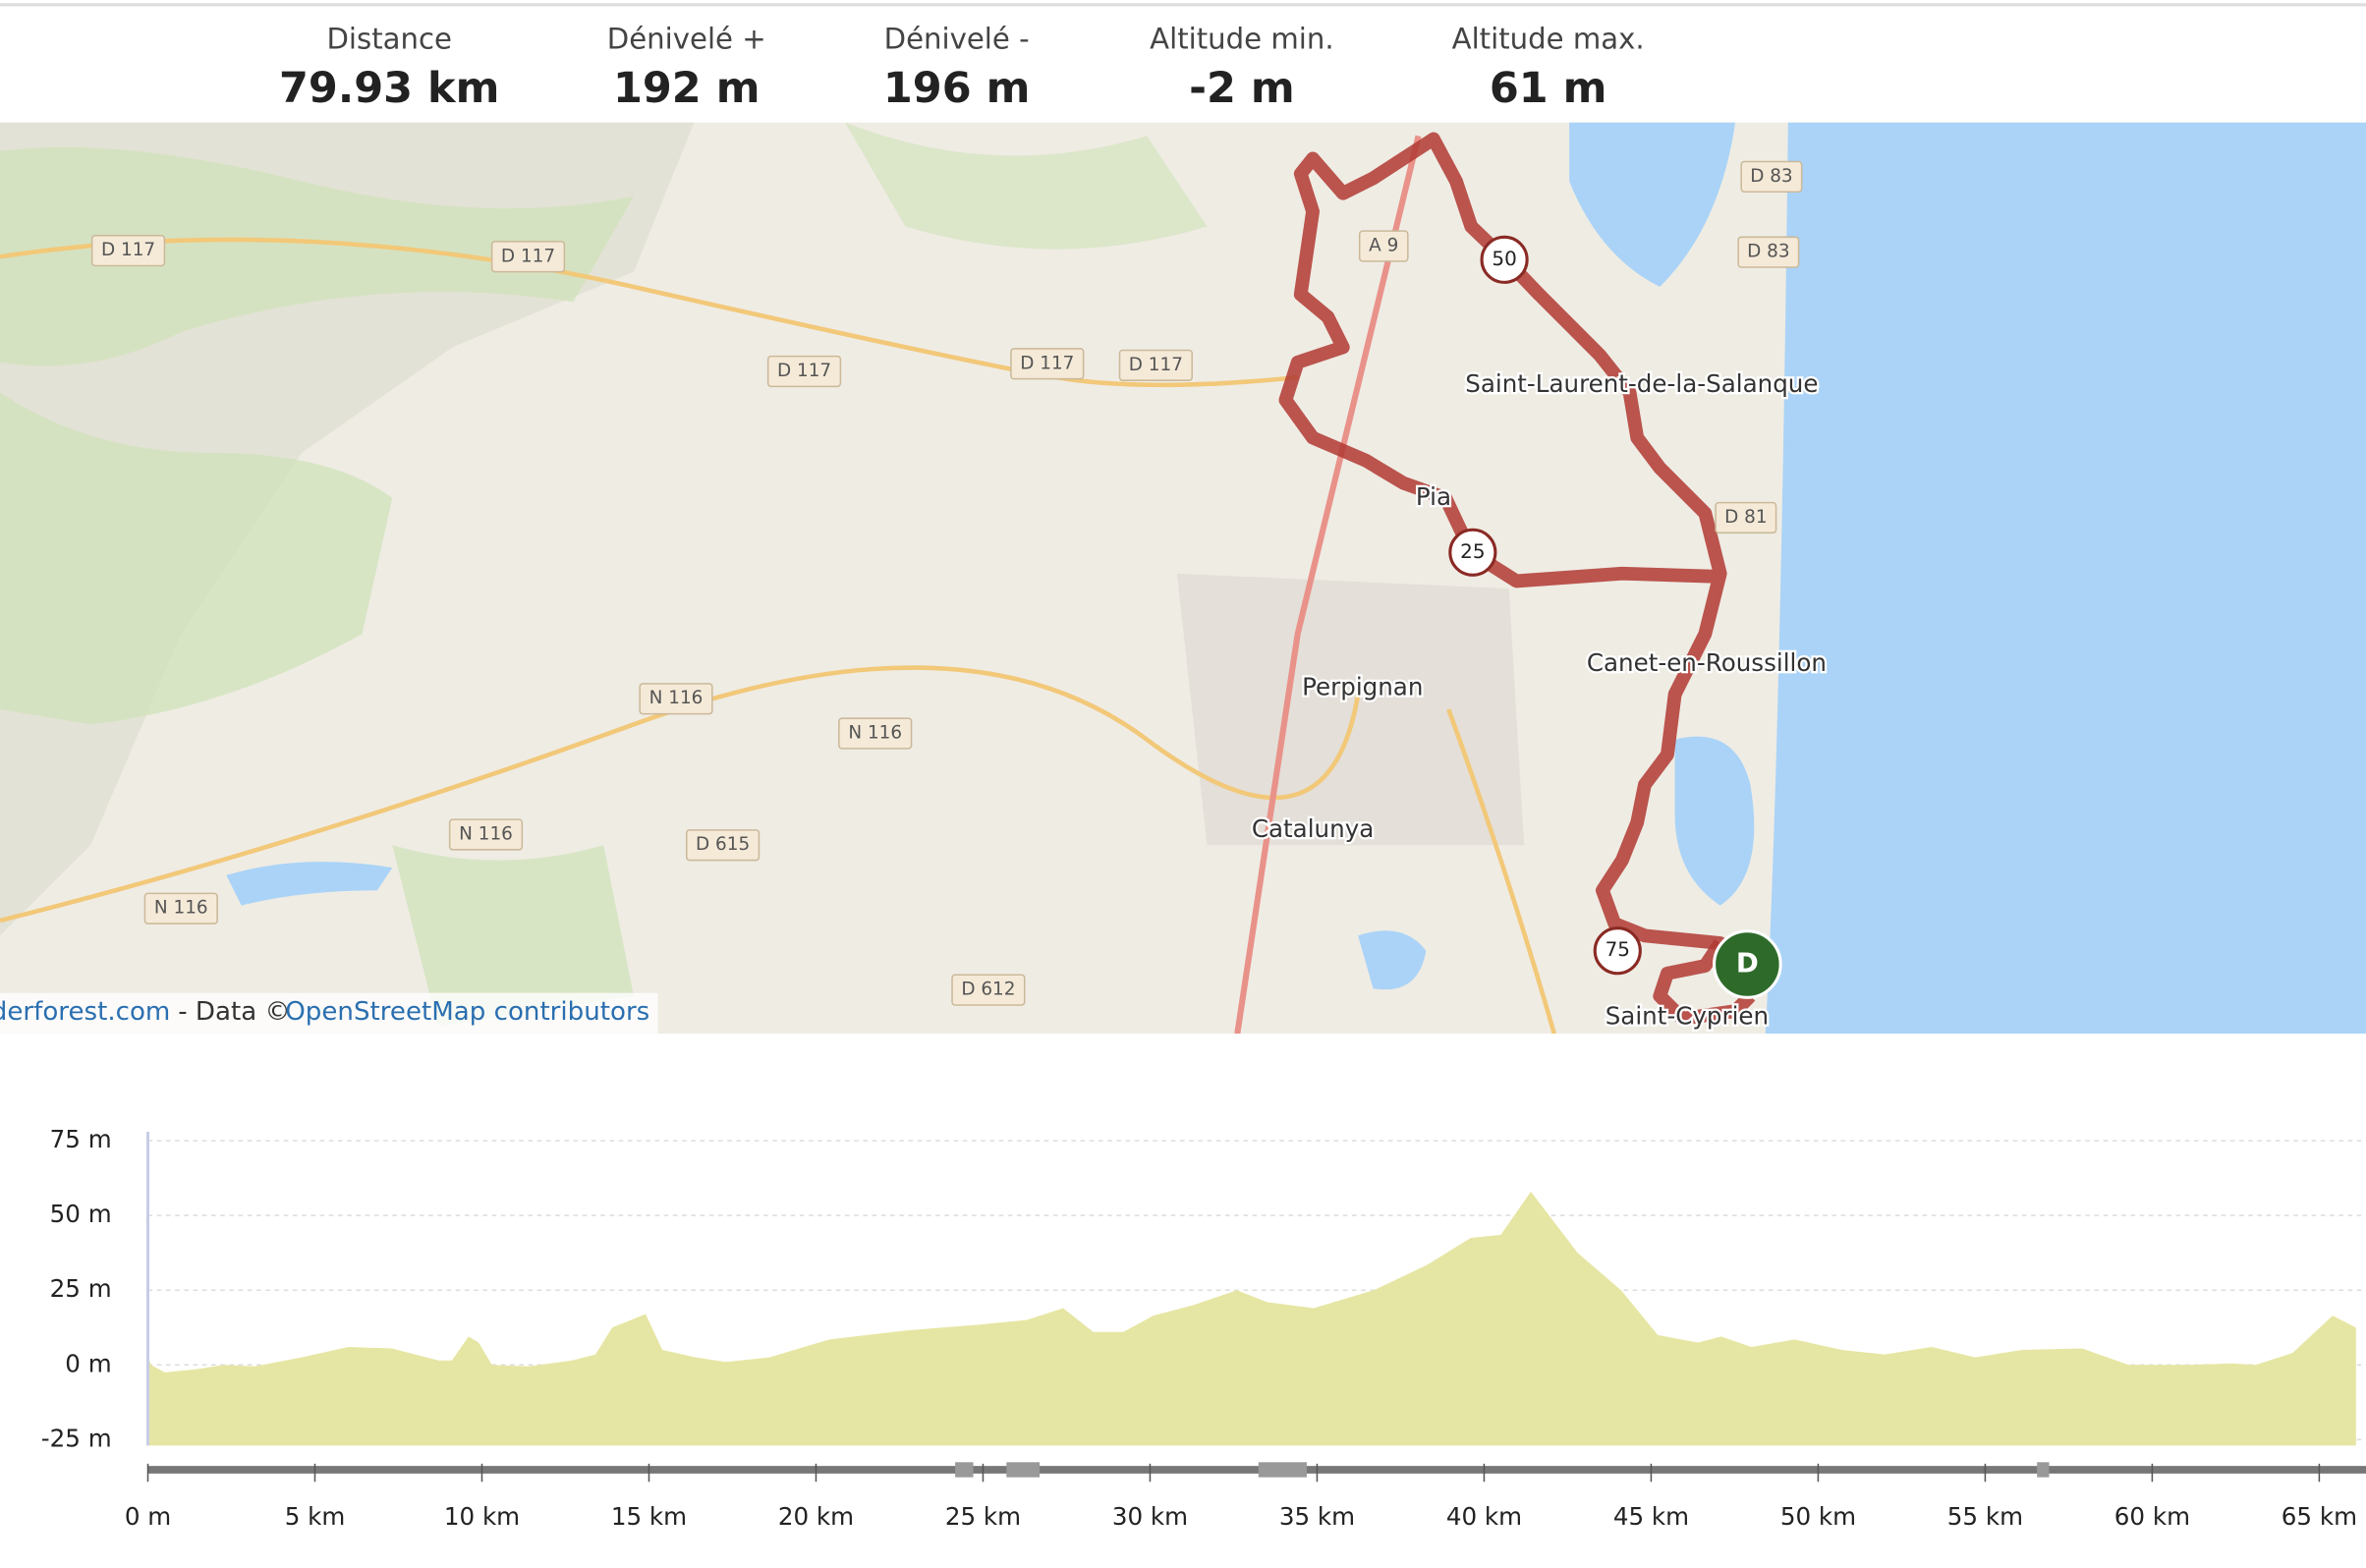 The width and height of the screenshot is (2366, 1568). I want to click on x-tick-label: 65 km, so click(2320, 1516).